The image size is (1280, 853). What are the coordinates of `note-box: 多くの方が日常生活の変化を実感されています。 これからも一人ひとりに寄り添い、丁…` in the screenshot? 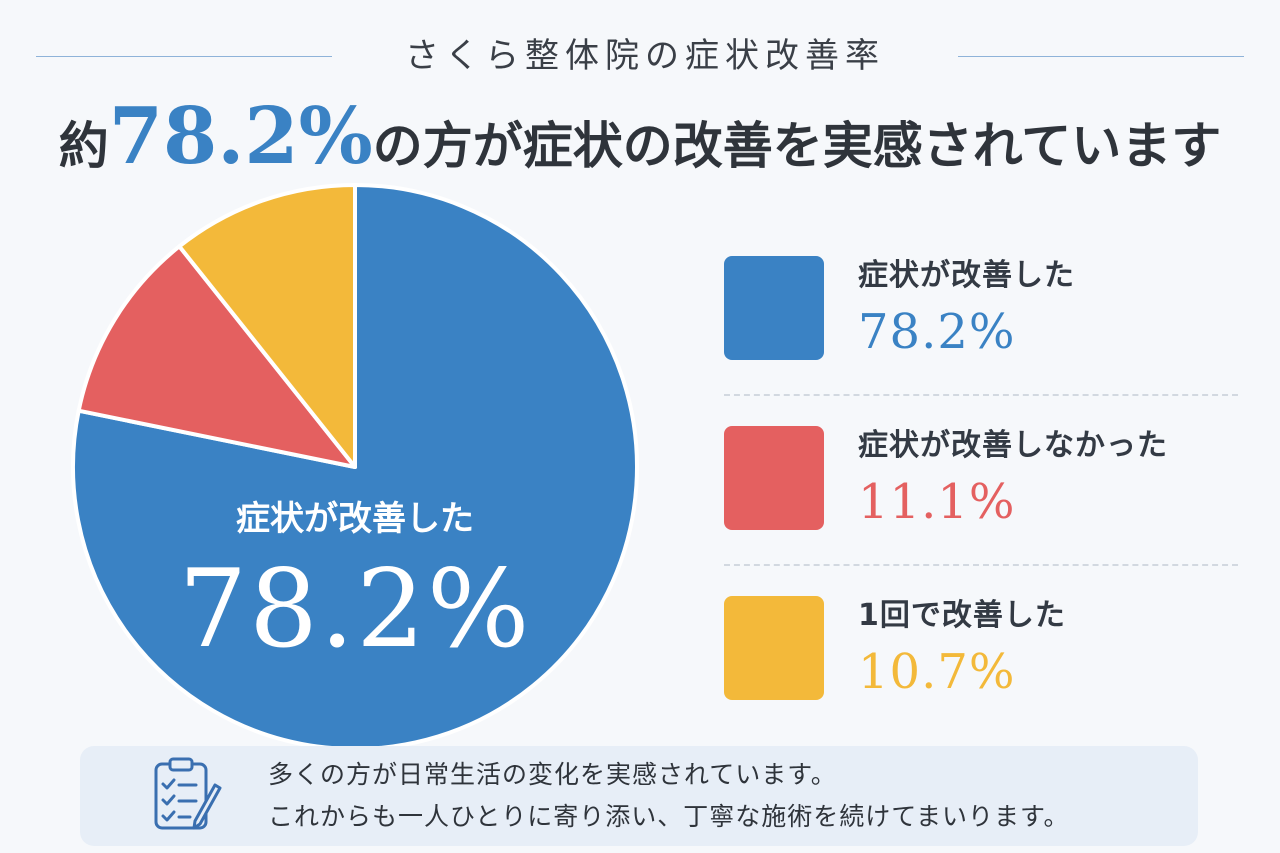 It's located at (639, 796).